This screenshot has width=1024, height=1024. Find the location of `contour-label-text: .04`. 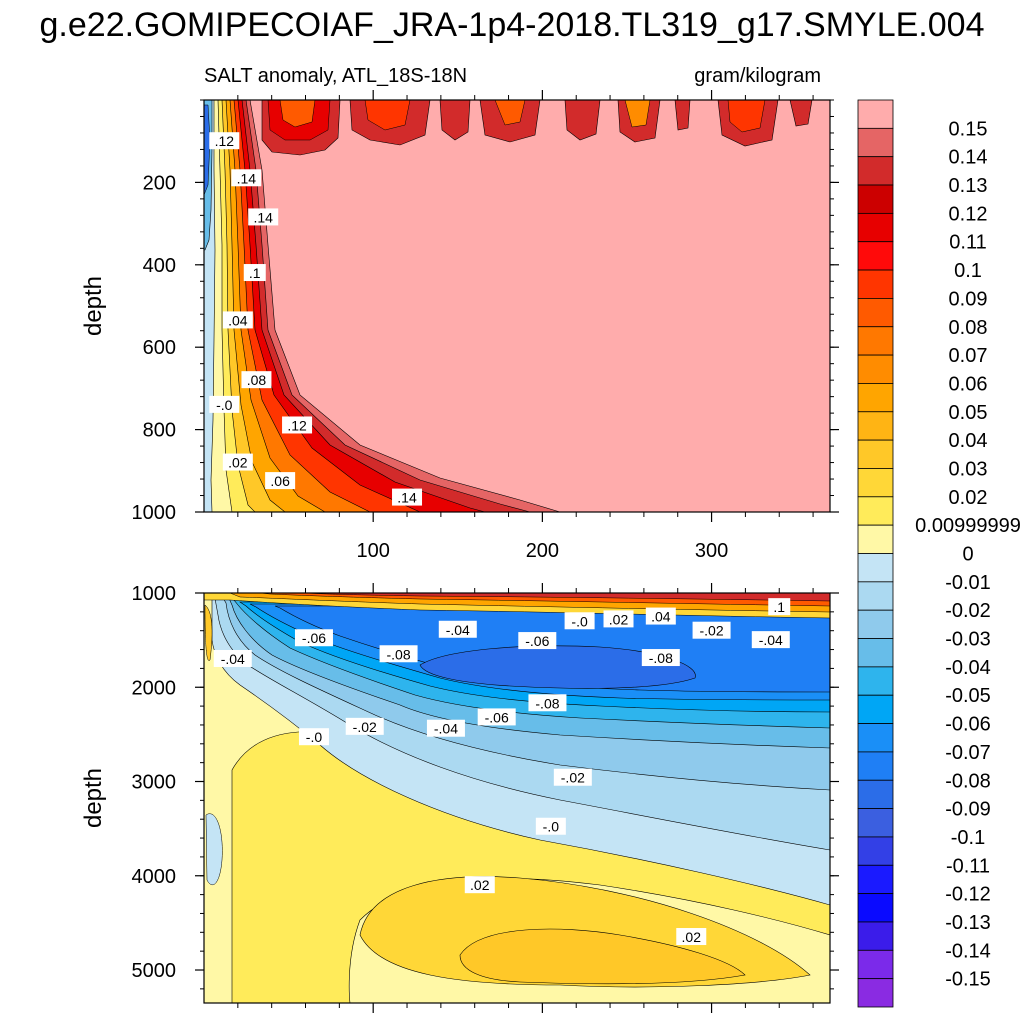

contour-label-text: .04 is located at coordinates (238, 320).